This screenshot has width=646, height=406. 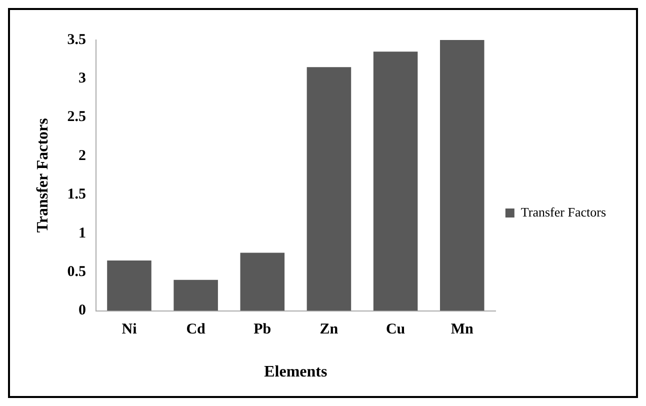 What do you see at coordinates (263, 330) in the screenshot?
I see `x-tick-label: Pb` at bounding box center [263, 330].